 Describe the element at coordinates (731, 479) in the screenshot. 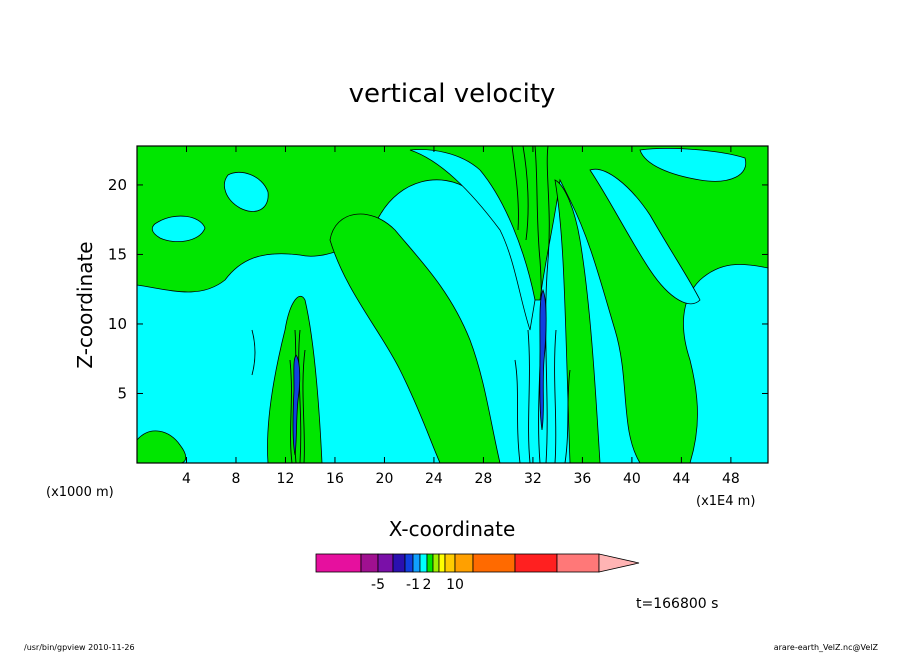

I see `x-tick-label: 48` at that location.